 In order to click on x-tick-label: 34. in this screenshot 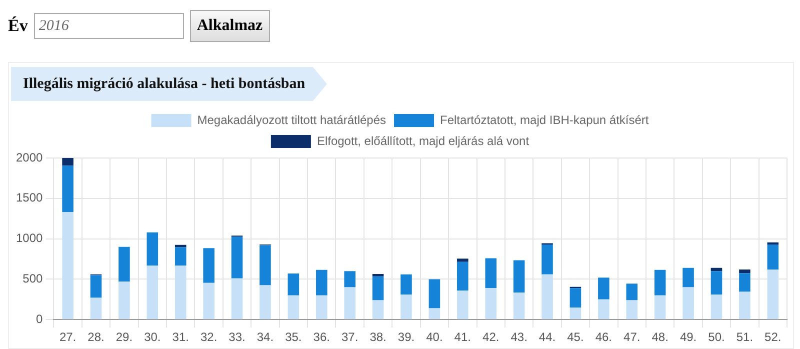, I will do `click(265, 337)`.